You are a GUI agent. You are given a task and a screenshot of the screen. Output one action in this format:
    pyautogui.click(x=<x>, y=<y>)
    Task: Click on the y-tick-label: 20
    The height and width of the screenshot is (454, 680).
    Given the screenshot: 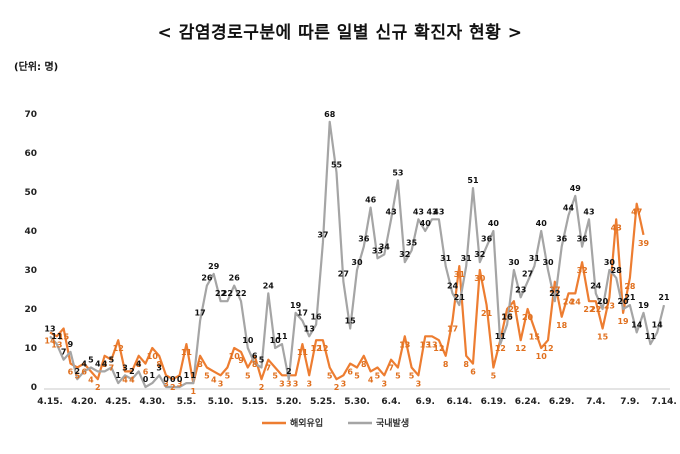 What is the action you would take?
    pyautogui.click(x=30, y=310)
    